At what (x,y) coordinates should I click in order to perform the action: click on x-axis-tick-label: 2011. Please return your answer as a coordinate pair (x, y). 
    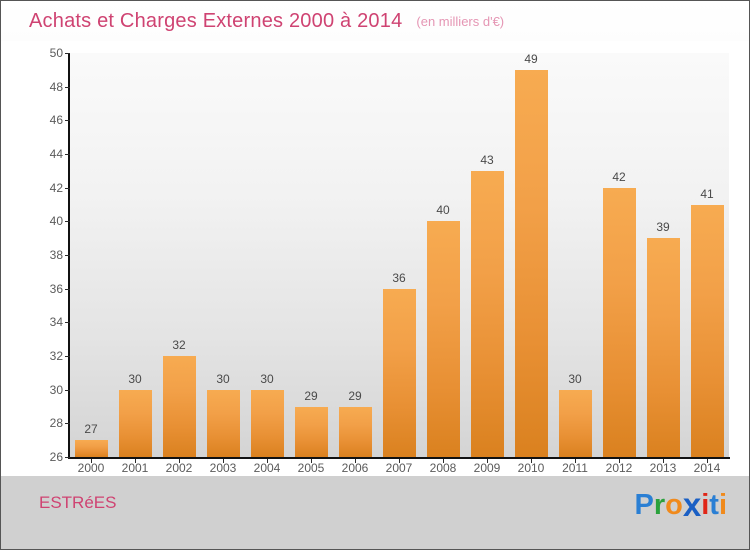
    Looking at the image, I should click on (575, 468).